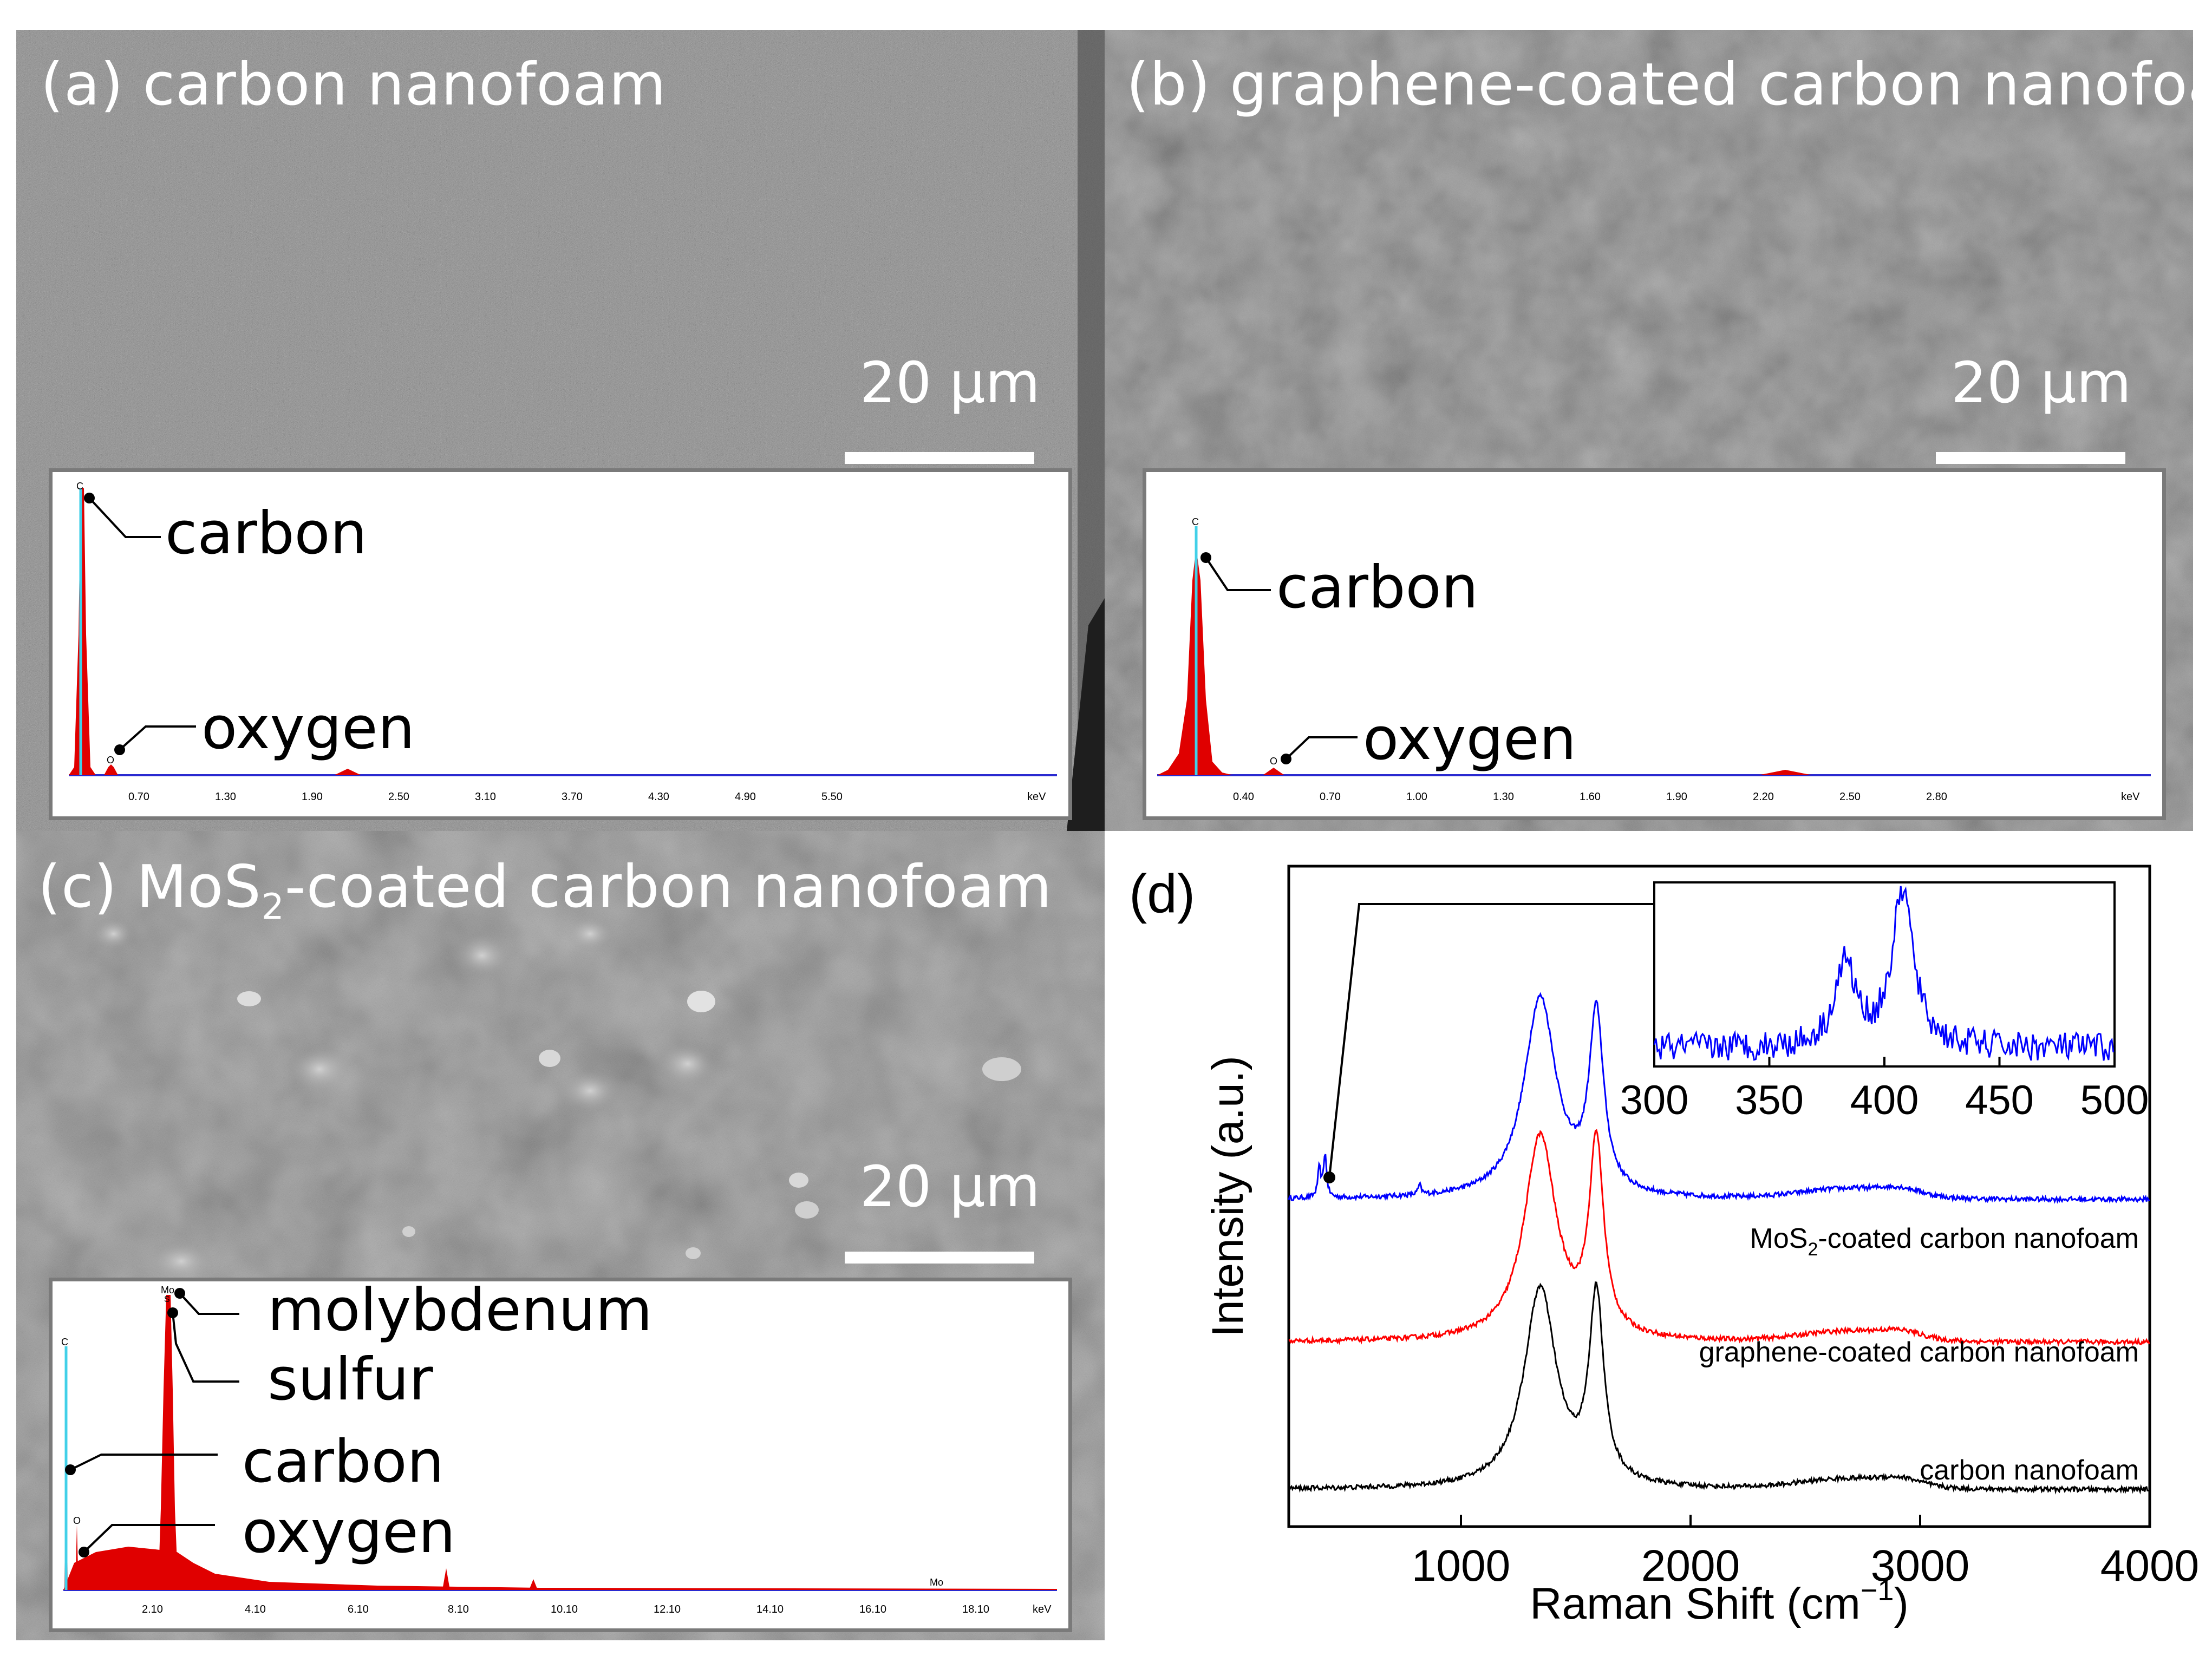  What do you see at coordinates (1850, 797) in the screenshot?
I see `eds-b-tick: 2.50` at bounding box center [1850, 797].